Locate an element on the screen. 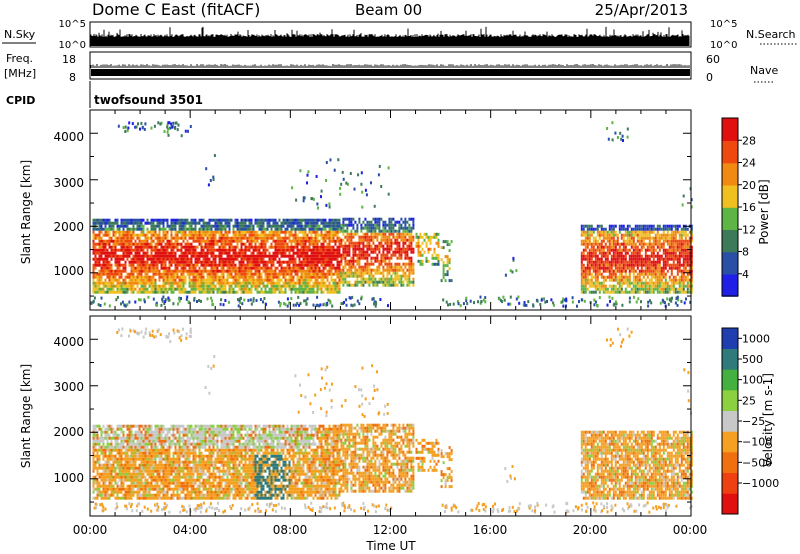 This screenshot has width=800, height=554. xtick-label: 04:00 is located at coordinates (190, 530).